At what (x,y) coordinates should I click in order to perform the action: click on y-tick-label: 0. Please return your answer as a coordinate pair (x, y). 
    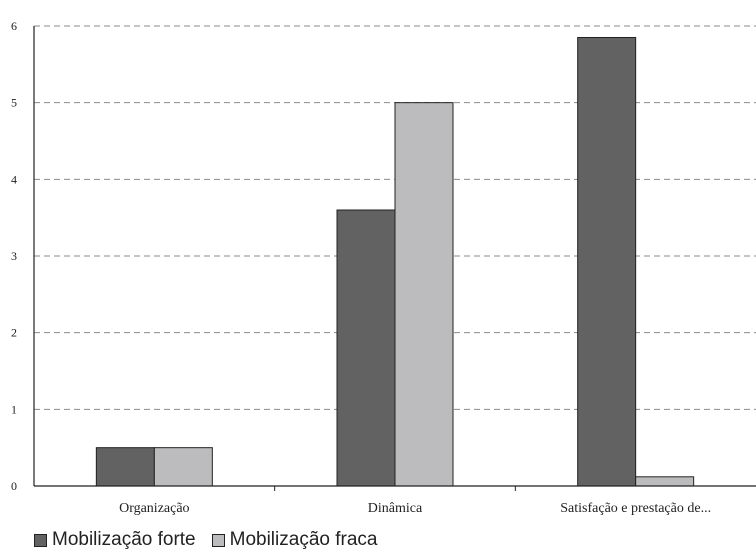
    Looking at the image, I should click on (14, 486).